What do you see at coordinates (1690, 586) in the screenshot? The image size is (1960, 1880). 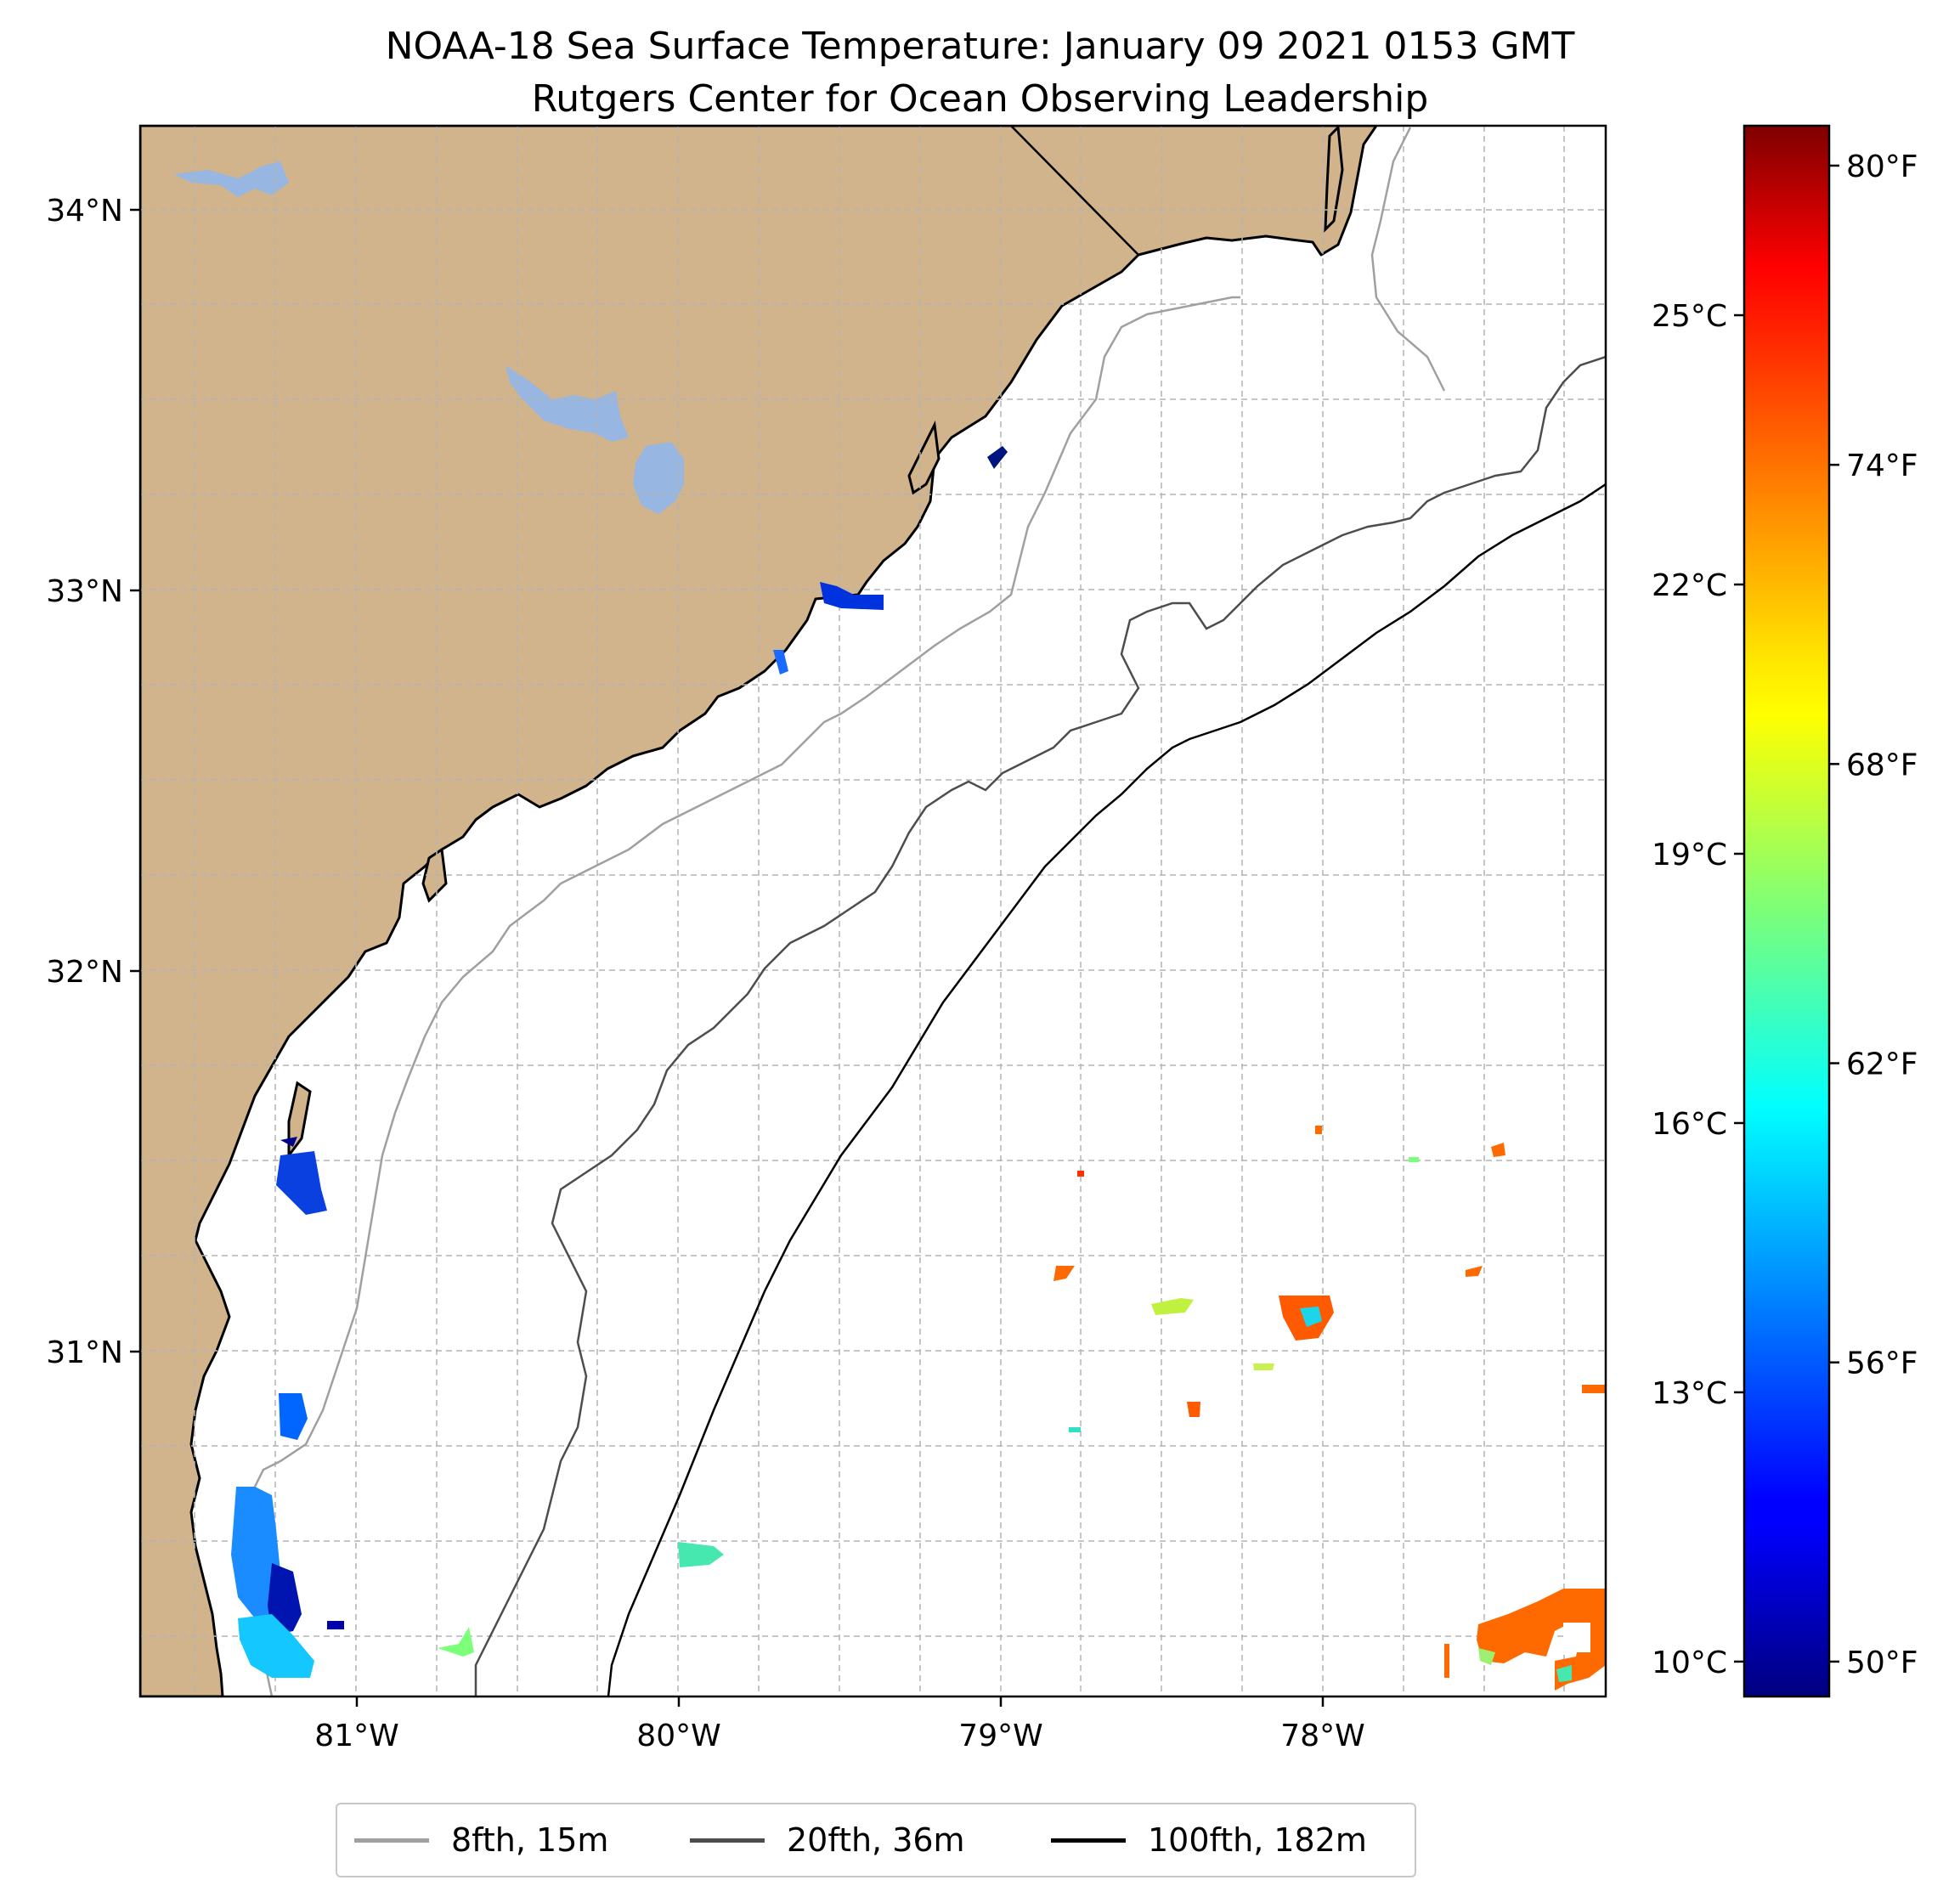 I see `celsius-tick-label: 22°C` at bounding box center [1690, 586].